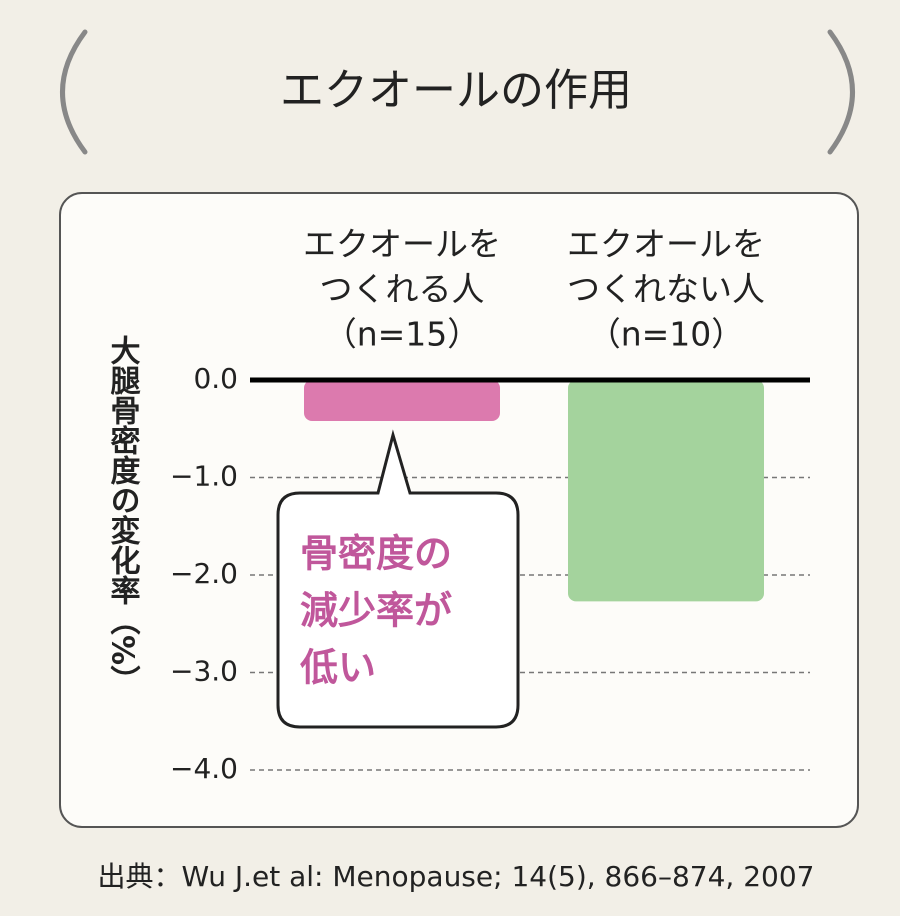 The height and width of the screenshot is (916, 900). I want to click on callout, so click(398, 579).